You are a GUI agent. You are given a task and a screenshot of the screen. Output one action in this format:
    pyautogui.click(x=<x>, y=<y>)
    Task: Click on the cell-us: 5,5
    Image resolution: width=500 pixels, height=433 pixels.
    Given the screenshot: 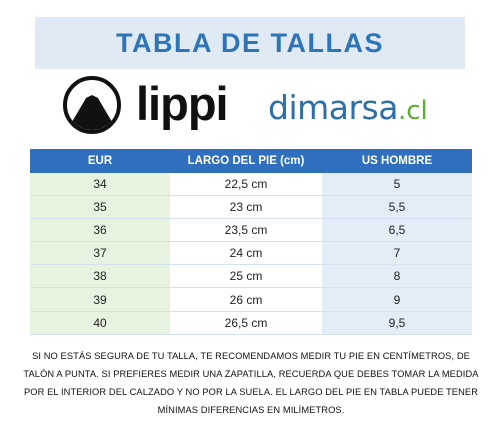 What is the action you would take?
    pyautogui.click(x=397, y=207)
    